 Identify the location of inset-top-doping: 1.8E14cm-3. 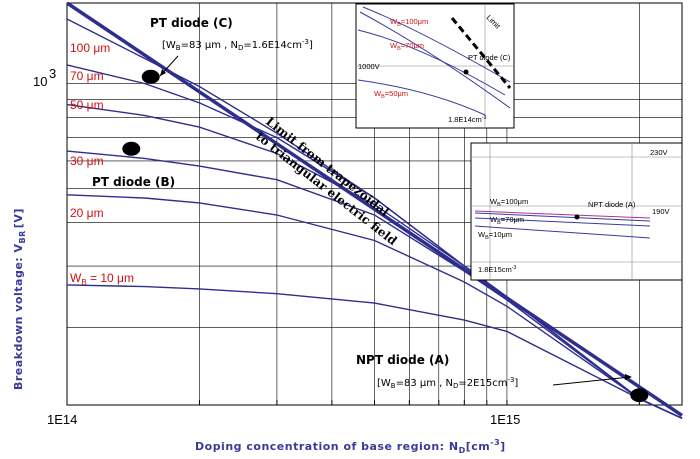
(467, 119).